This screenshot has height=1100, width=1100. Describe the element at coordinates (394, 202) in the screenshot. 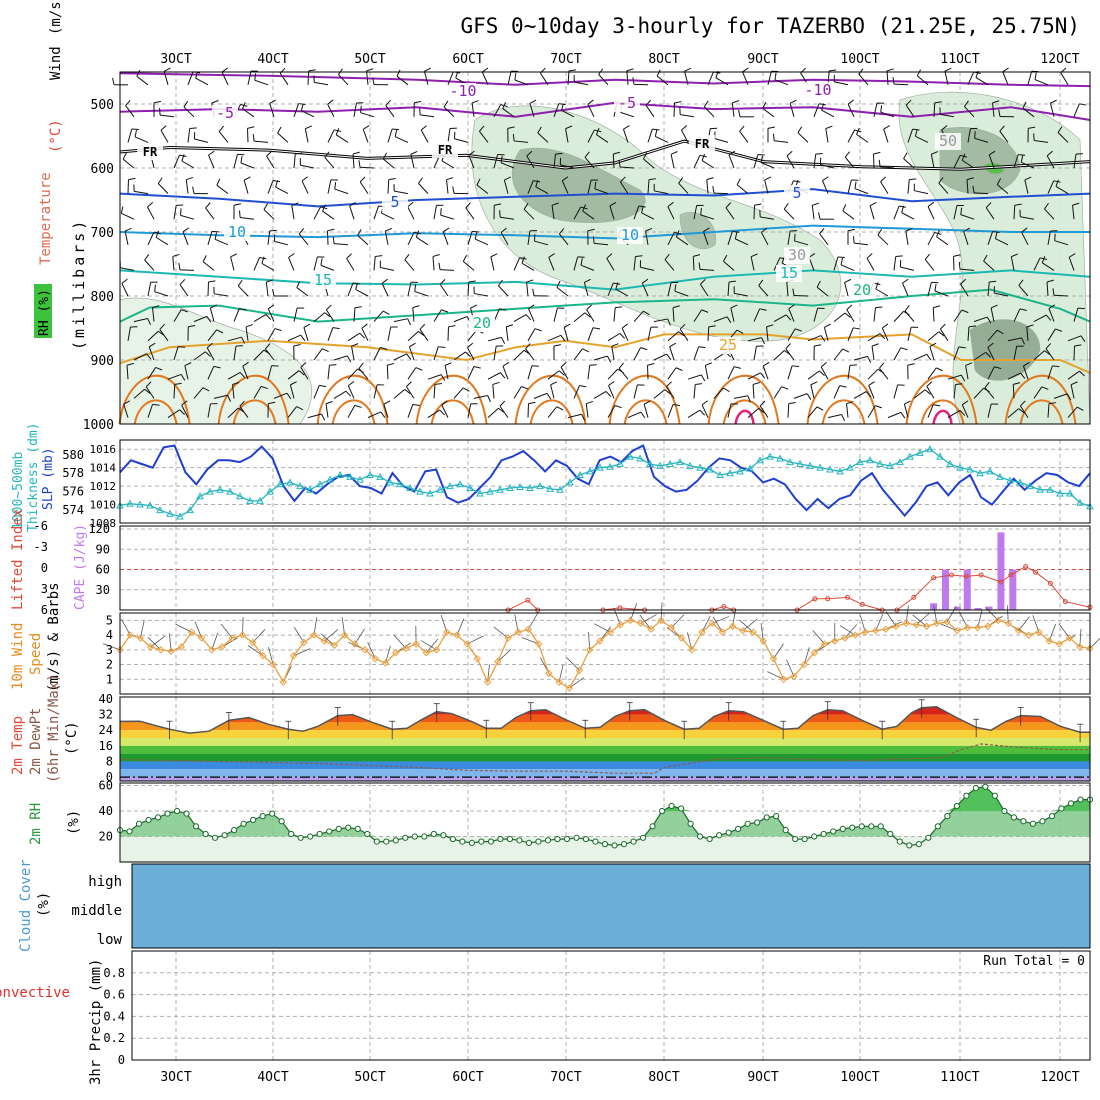

I see `contour-label: 5` at that location.